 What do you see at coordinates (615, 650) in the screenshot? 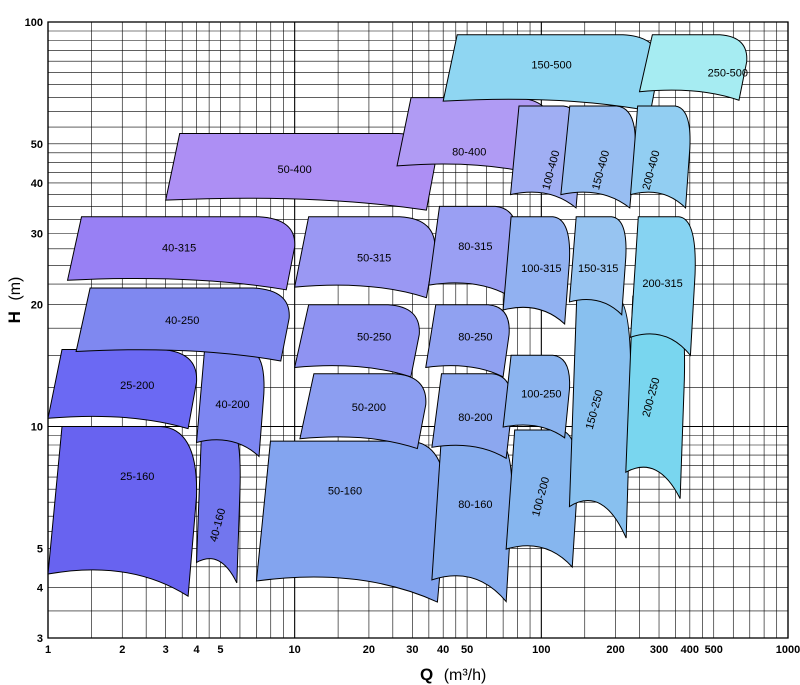
I see `x-tick-label: 200` at bounding box center [615, 650].